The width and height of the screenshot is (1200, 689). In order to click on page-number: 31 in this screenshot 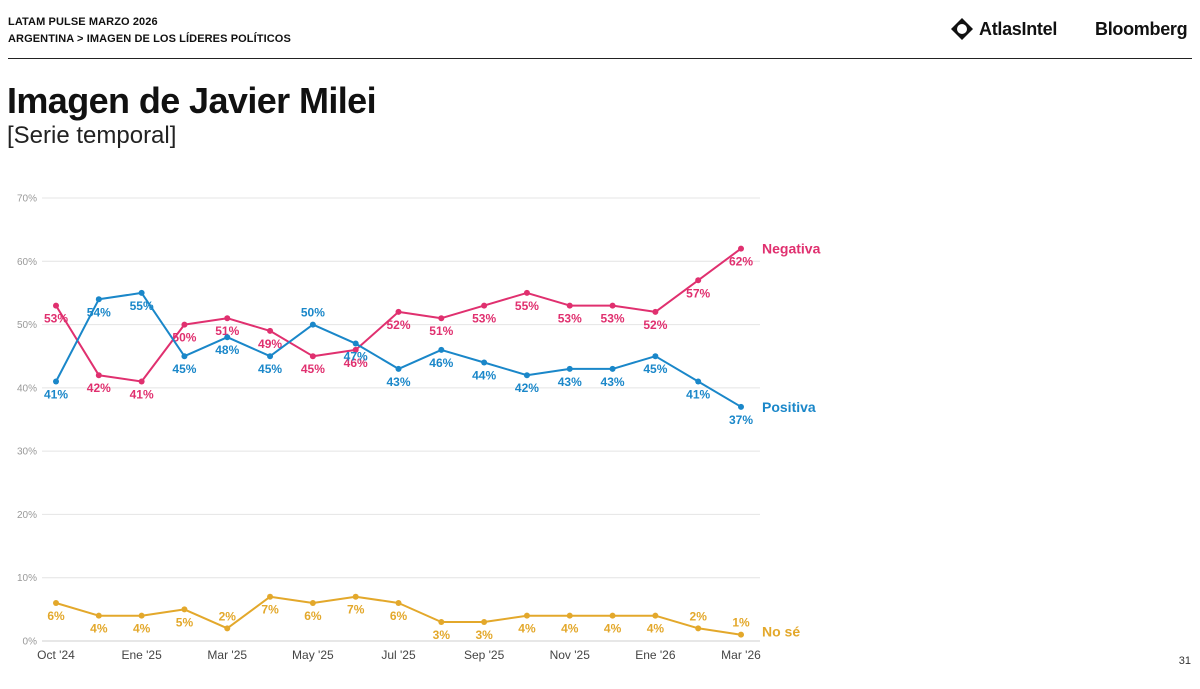, I will do `click(1184, 661)`.